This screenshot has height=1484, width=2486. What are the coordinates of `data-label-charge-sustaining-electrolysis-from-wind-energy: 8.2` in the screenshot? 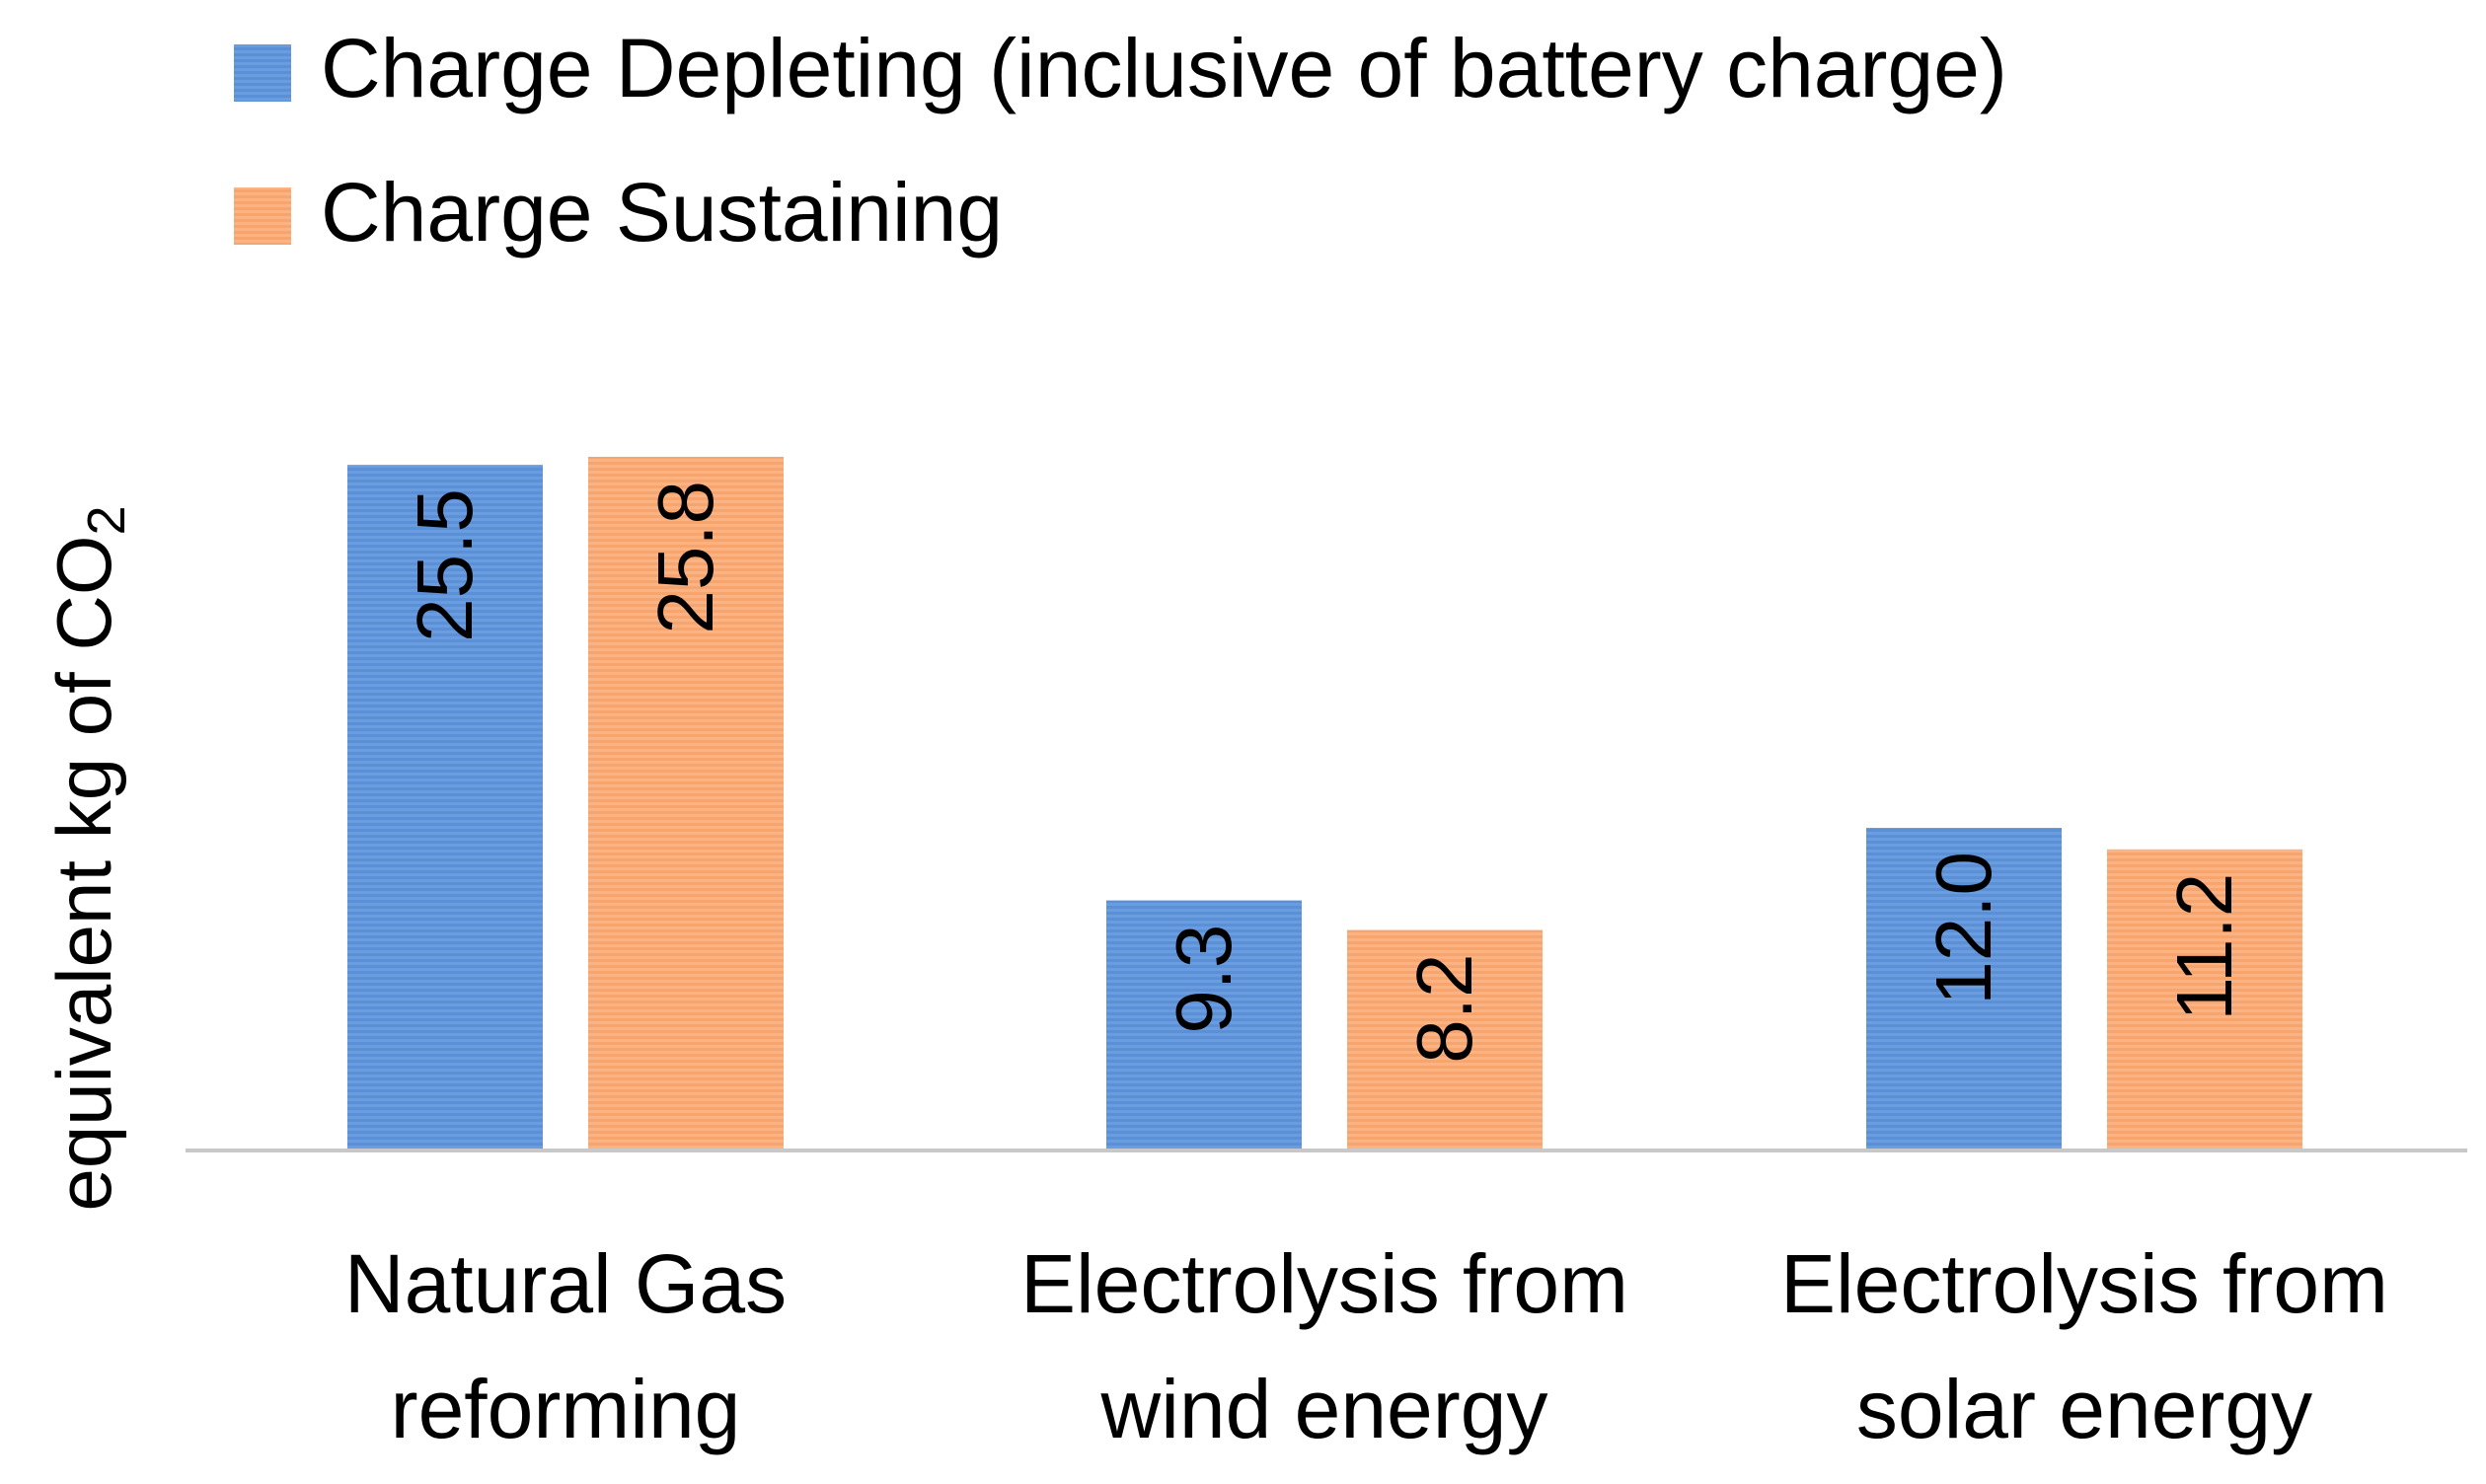 It's located at (1444, 1009).